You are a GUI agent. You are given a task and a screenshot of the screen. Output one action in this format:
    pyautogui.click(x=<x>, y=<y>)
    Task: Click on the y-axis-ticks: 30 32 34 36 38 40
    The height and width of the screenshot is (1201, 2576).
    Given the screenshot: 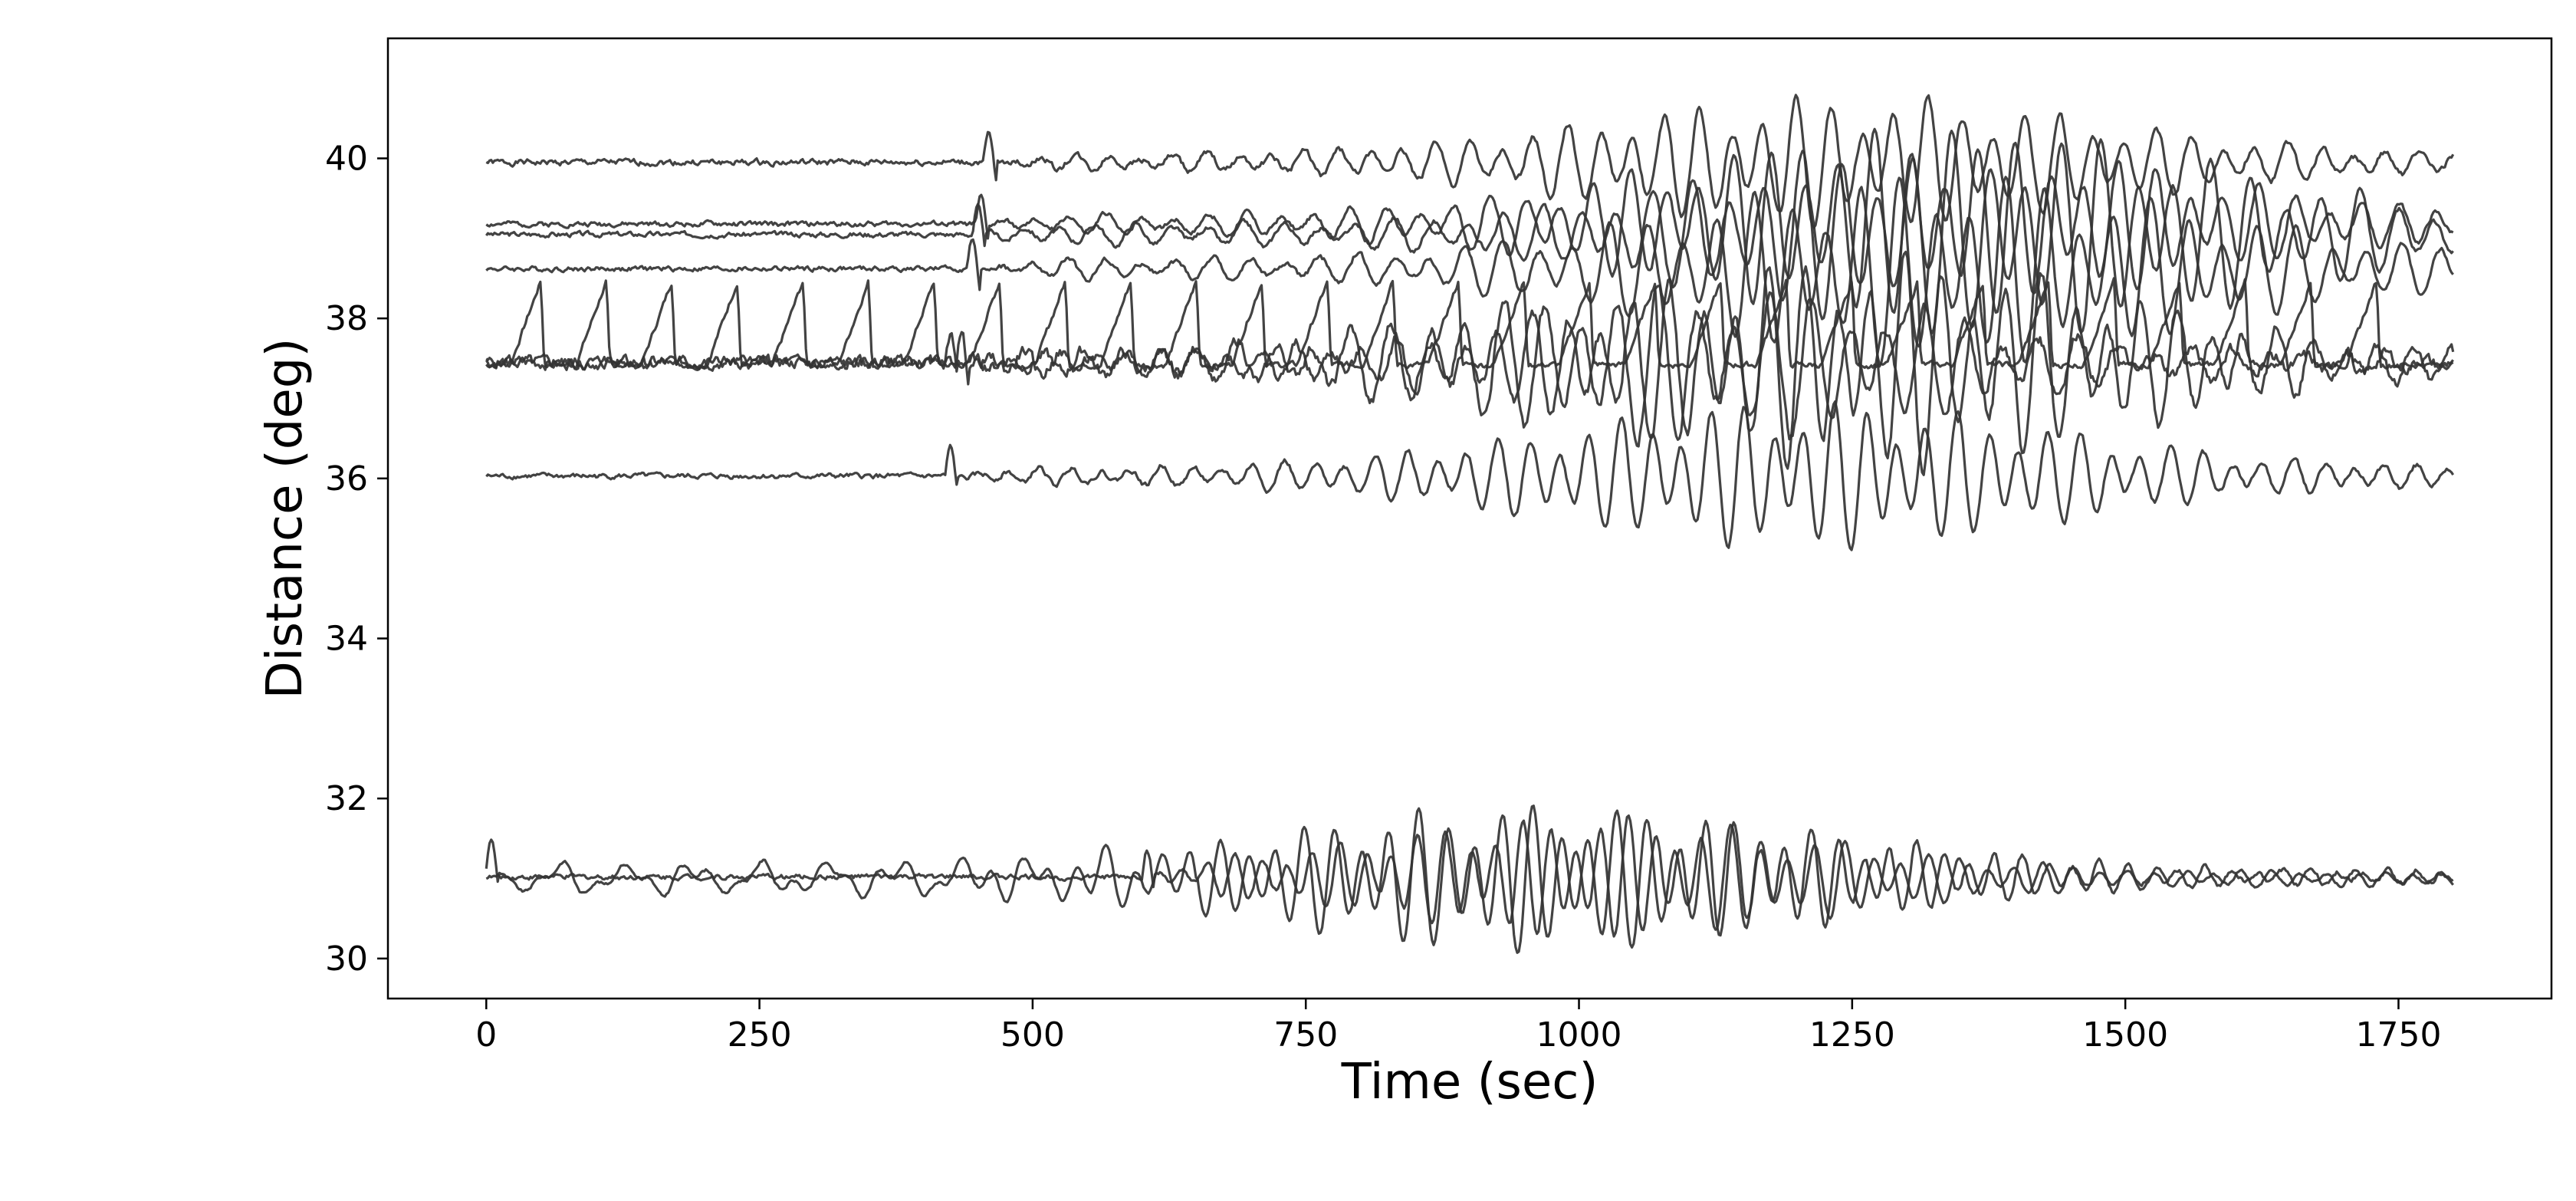 What is the action you would take?
    pyautogui.click(x=356, y=559)
    